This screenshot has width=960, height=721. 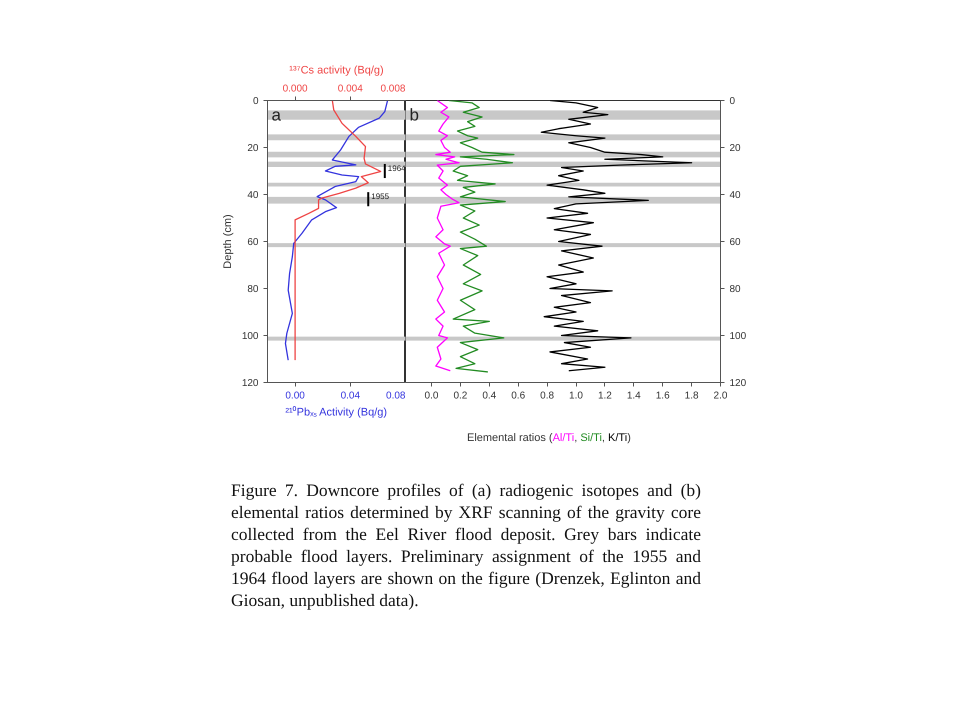 I want to click on x-tick-label: 0.4, so click(x=489, y=396).